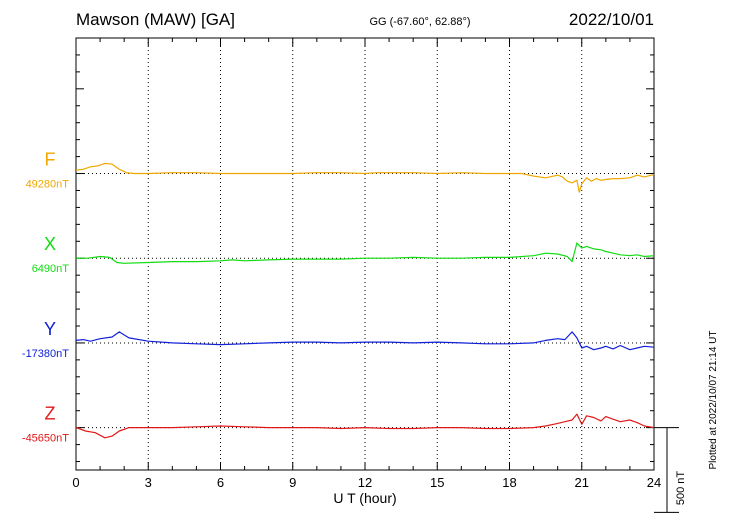 The width and height of the screenshot is (730, 520). What do you see at coordinates (75, 482) in the screenshot?
I see `x-tick-label: 0` at bounding box center [75, 482].